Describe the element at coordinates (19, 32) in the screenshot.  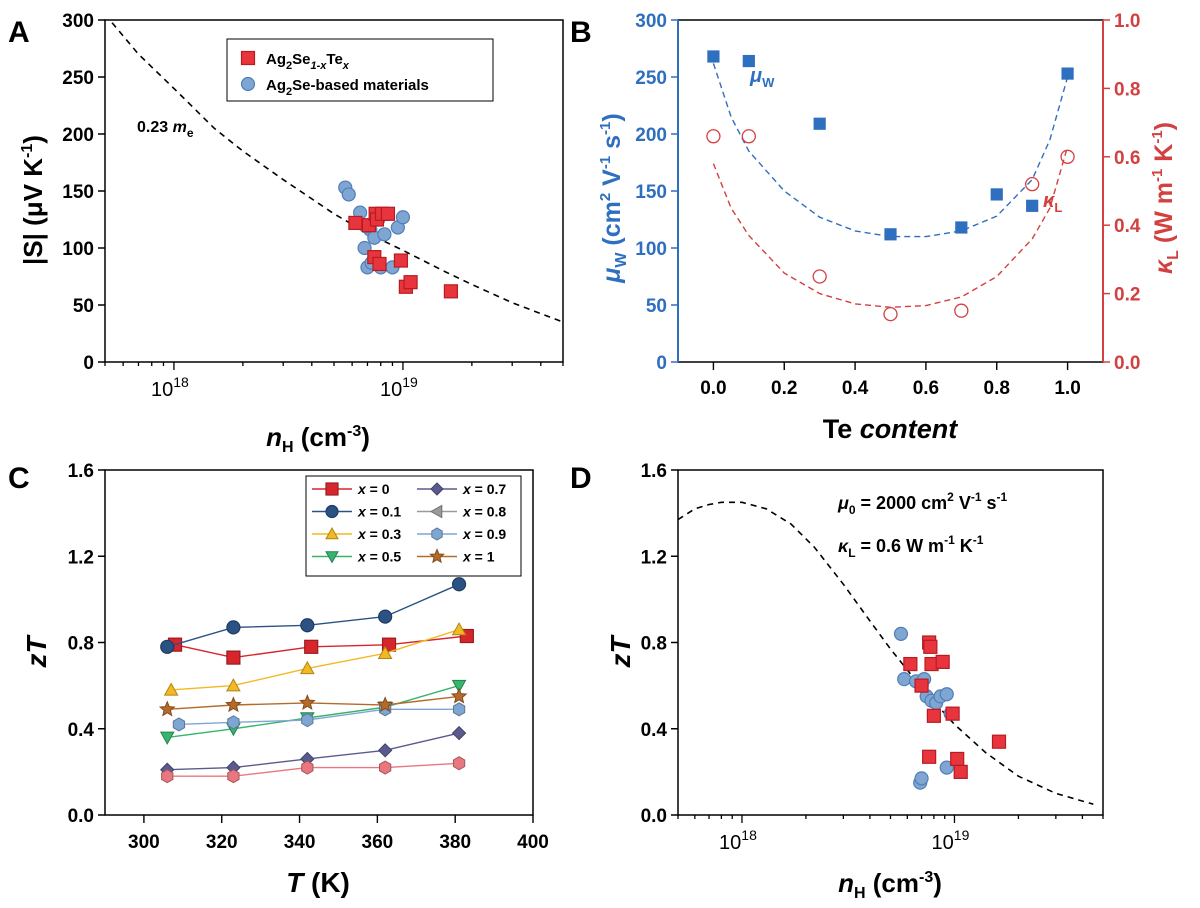
I see `panel-label-a: A` at that location.